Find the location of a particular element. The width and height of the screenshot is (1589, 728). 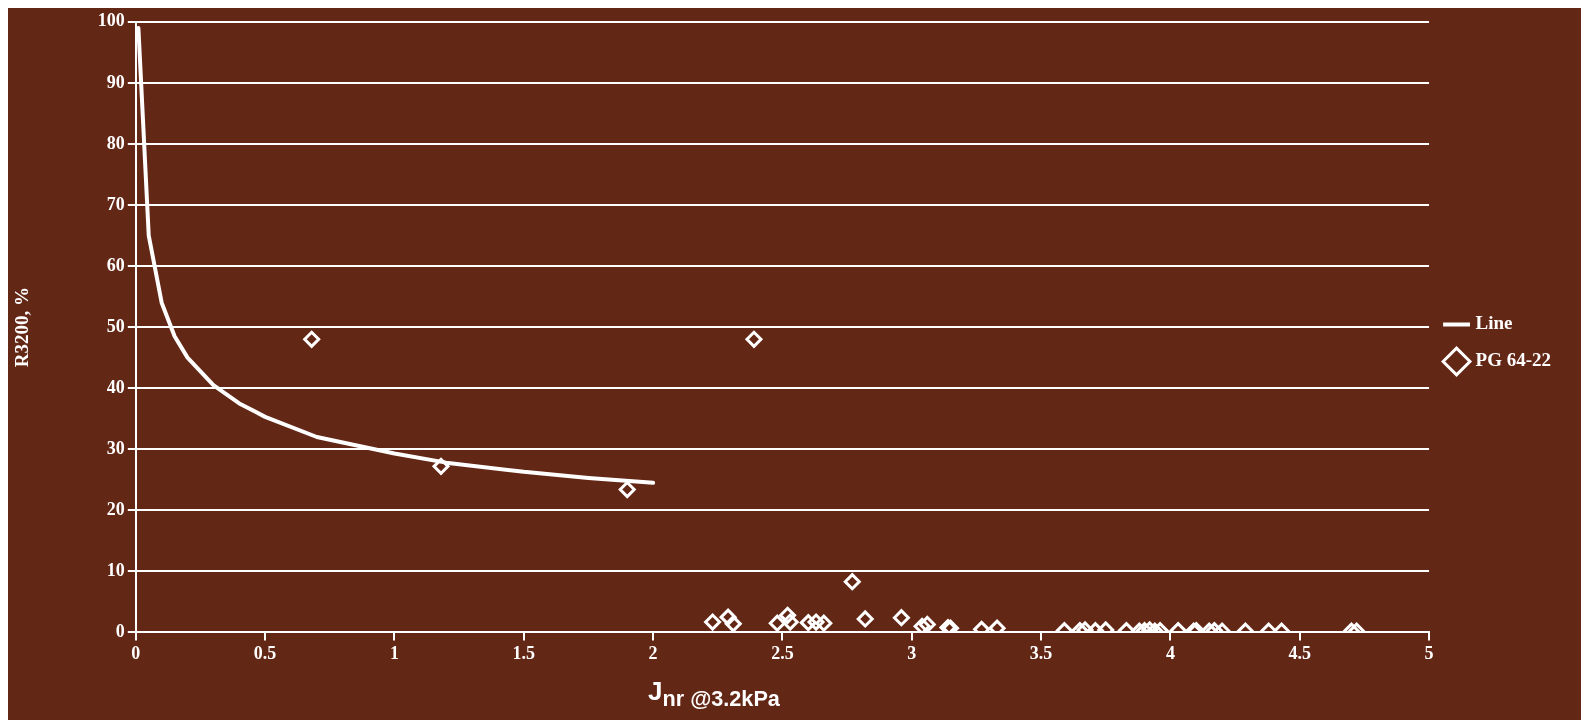

x-tick-label: 1 is located at coordinates (394, 652).